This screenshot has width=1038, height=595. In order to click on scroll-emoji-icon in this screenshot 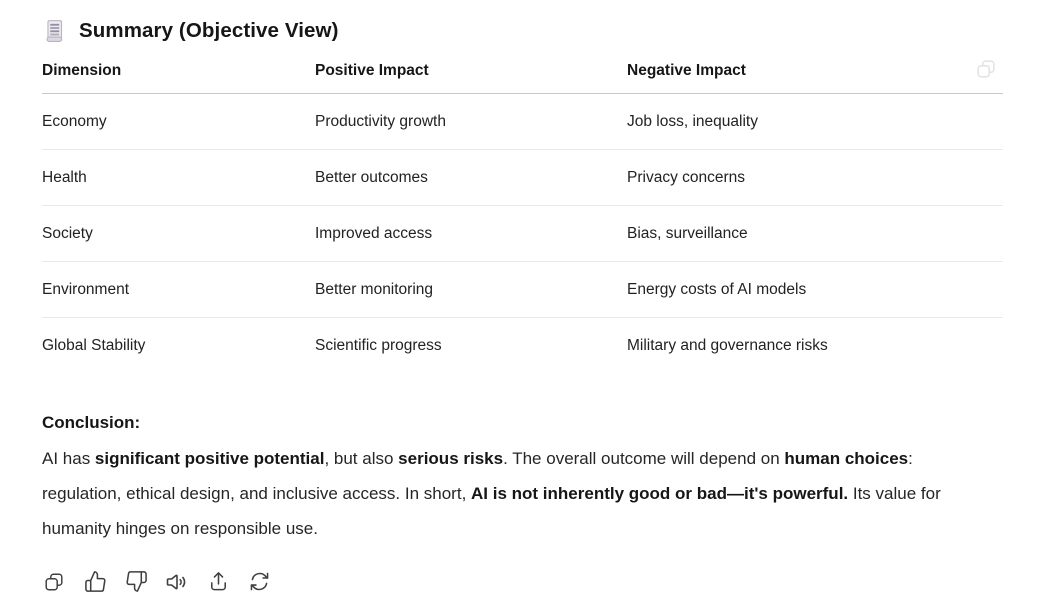, I will do `click(55, 31)`.